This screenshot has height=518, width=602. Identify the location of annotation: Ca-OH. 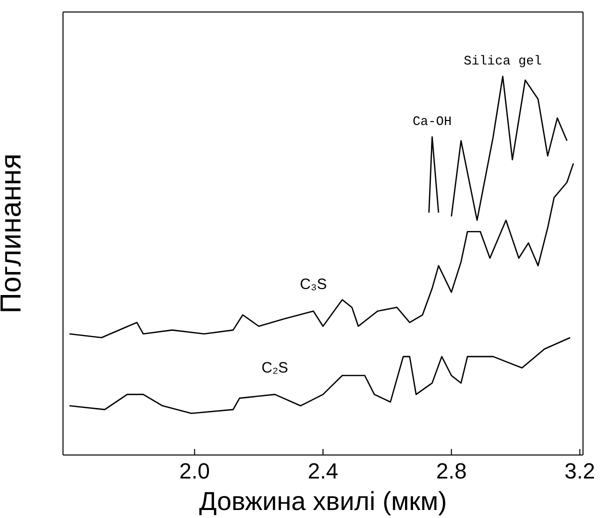
(432, 121).